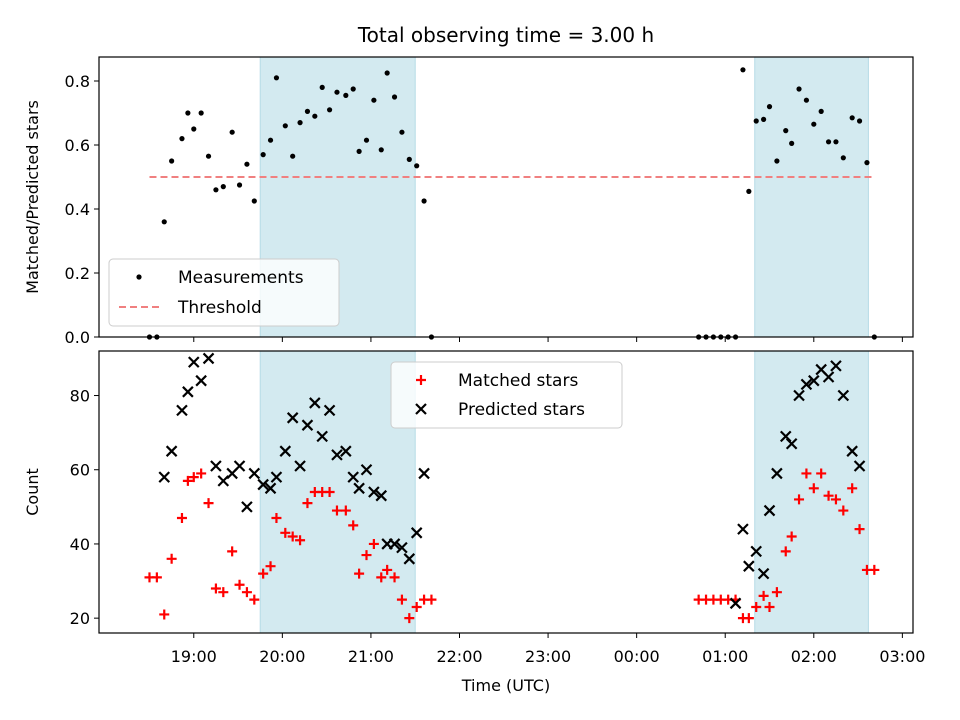  I want to click on legend-matched-marker, so click(421, 380).